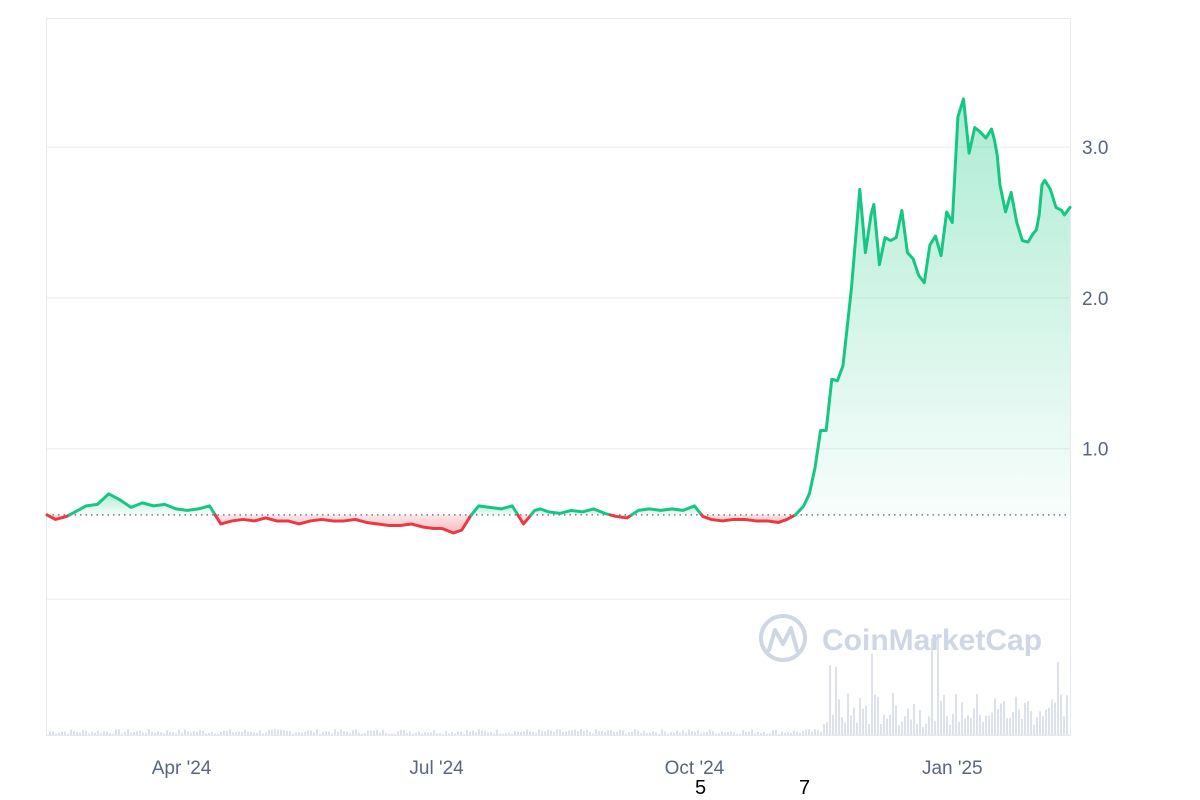 The image size is (1200, 800). Describe the element at coordinates (932, 640) in the screenshot. I see `watermark-text: CoinMarketCap` at that location.